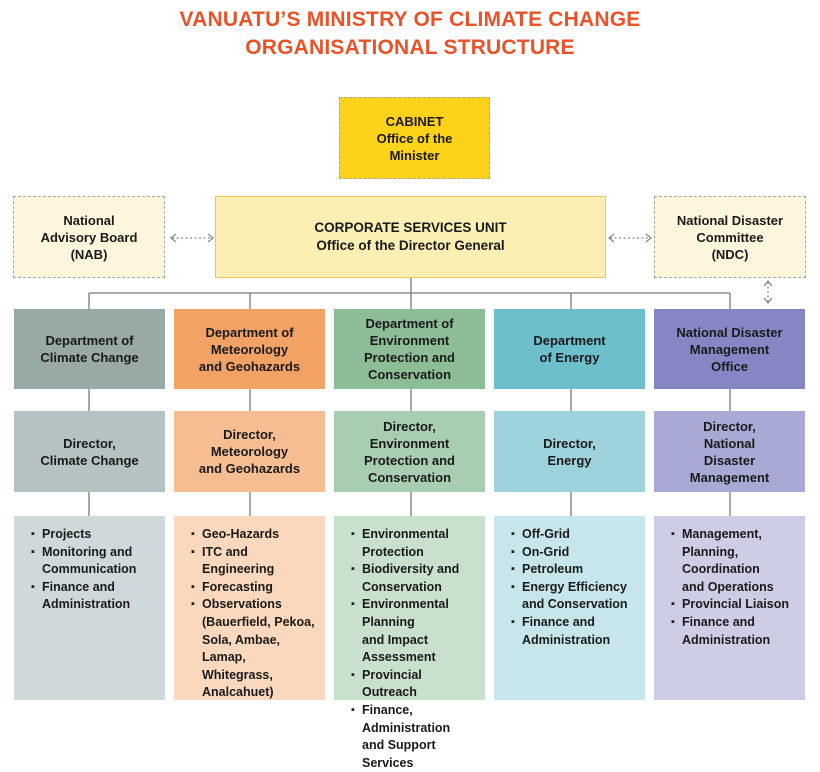 The image size is (820, 772). I want to click on director-box: Director, Climate Change, so click(89, 451).